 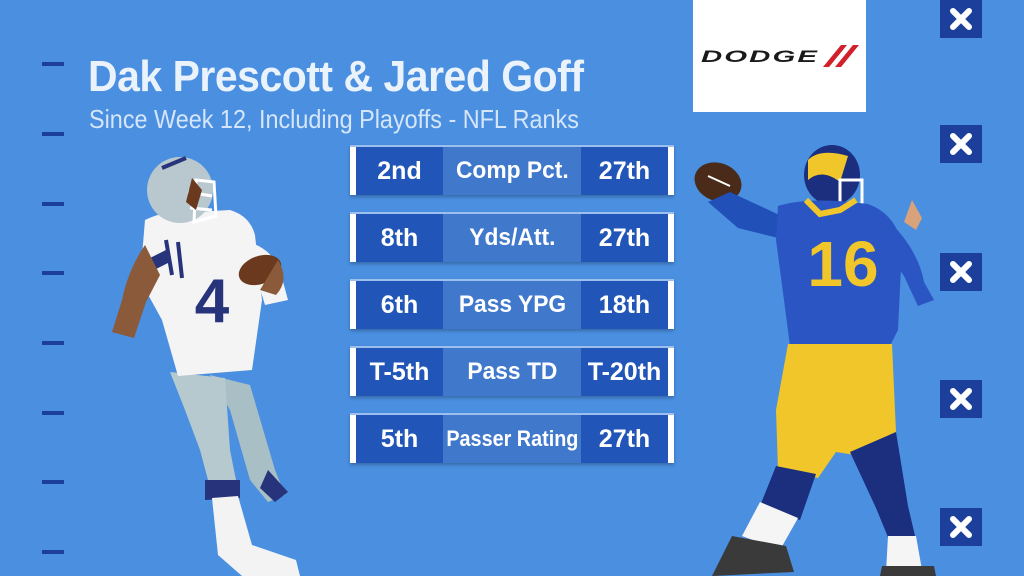 I want to click on stat-row-passer-rating: 5th Passer Rating 27th, so click(x=512, y=438).